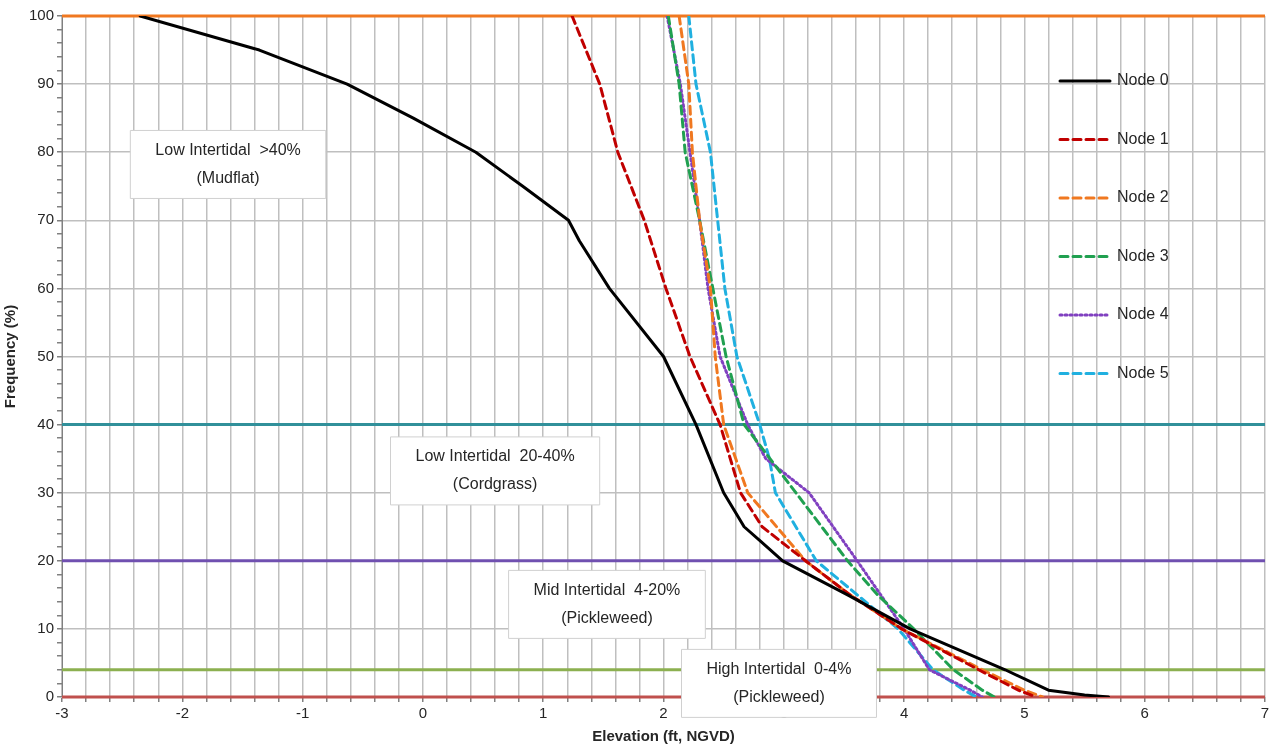 The image size is (1277, 754). I want to click on y-tick-label: 50, so click(46, 355).